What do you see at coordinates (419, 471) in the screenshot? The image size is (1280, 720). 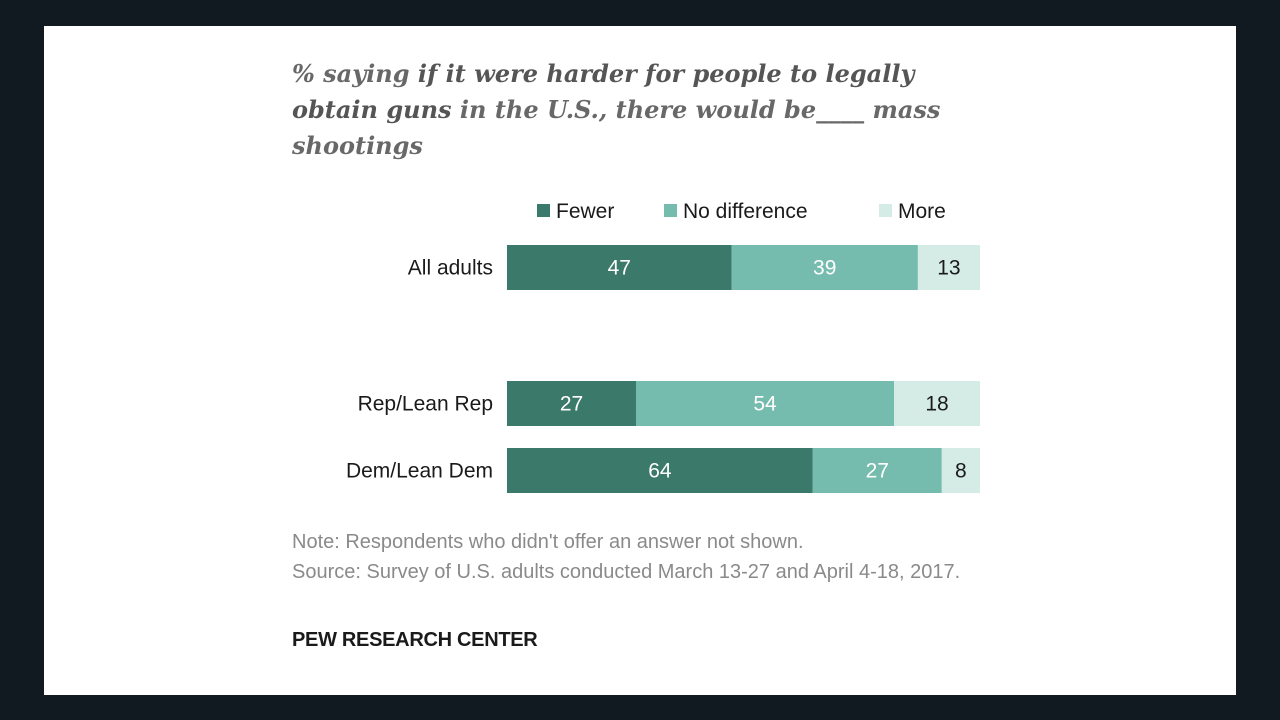 I see `category-label-dem-lean-dem: Dem/Lean Dem` at bounding box center [419, 471].